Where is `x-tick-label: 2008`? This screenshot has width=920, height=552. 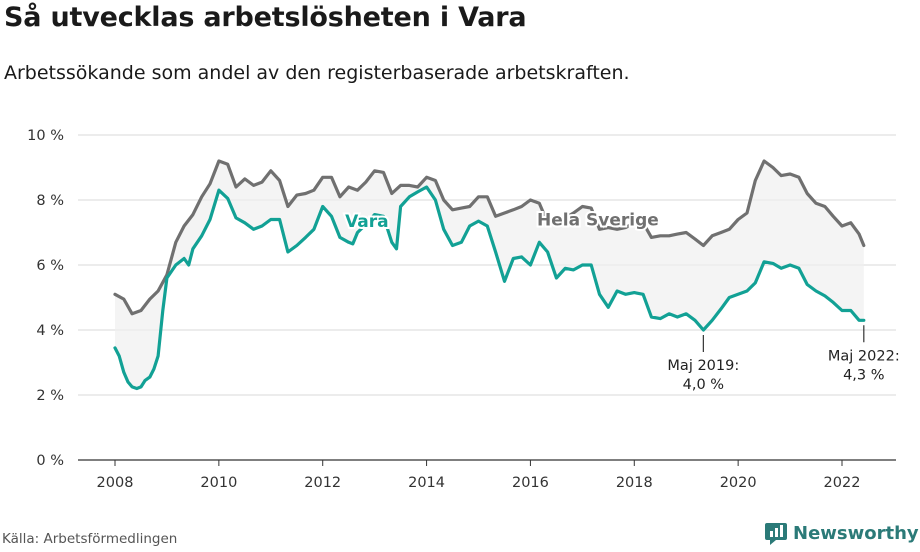
x-tick-label: 2008 is located at coordinates (115, 483).